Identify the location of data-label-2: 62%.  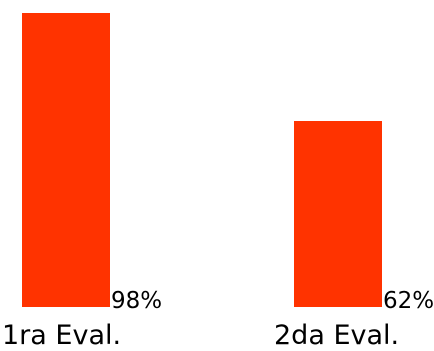
(408, 301).